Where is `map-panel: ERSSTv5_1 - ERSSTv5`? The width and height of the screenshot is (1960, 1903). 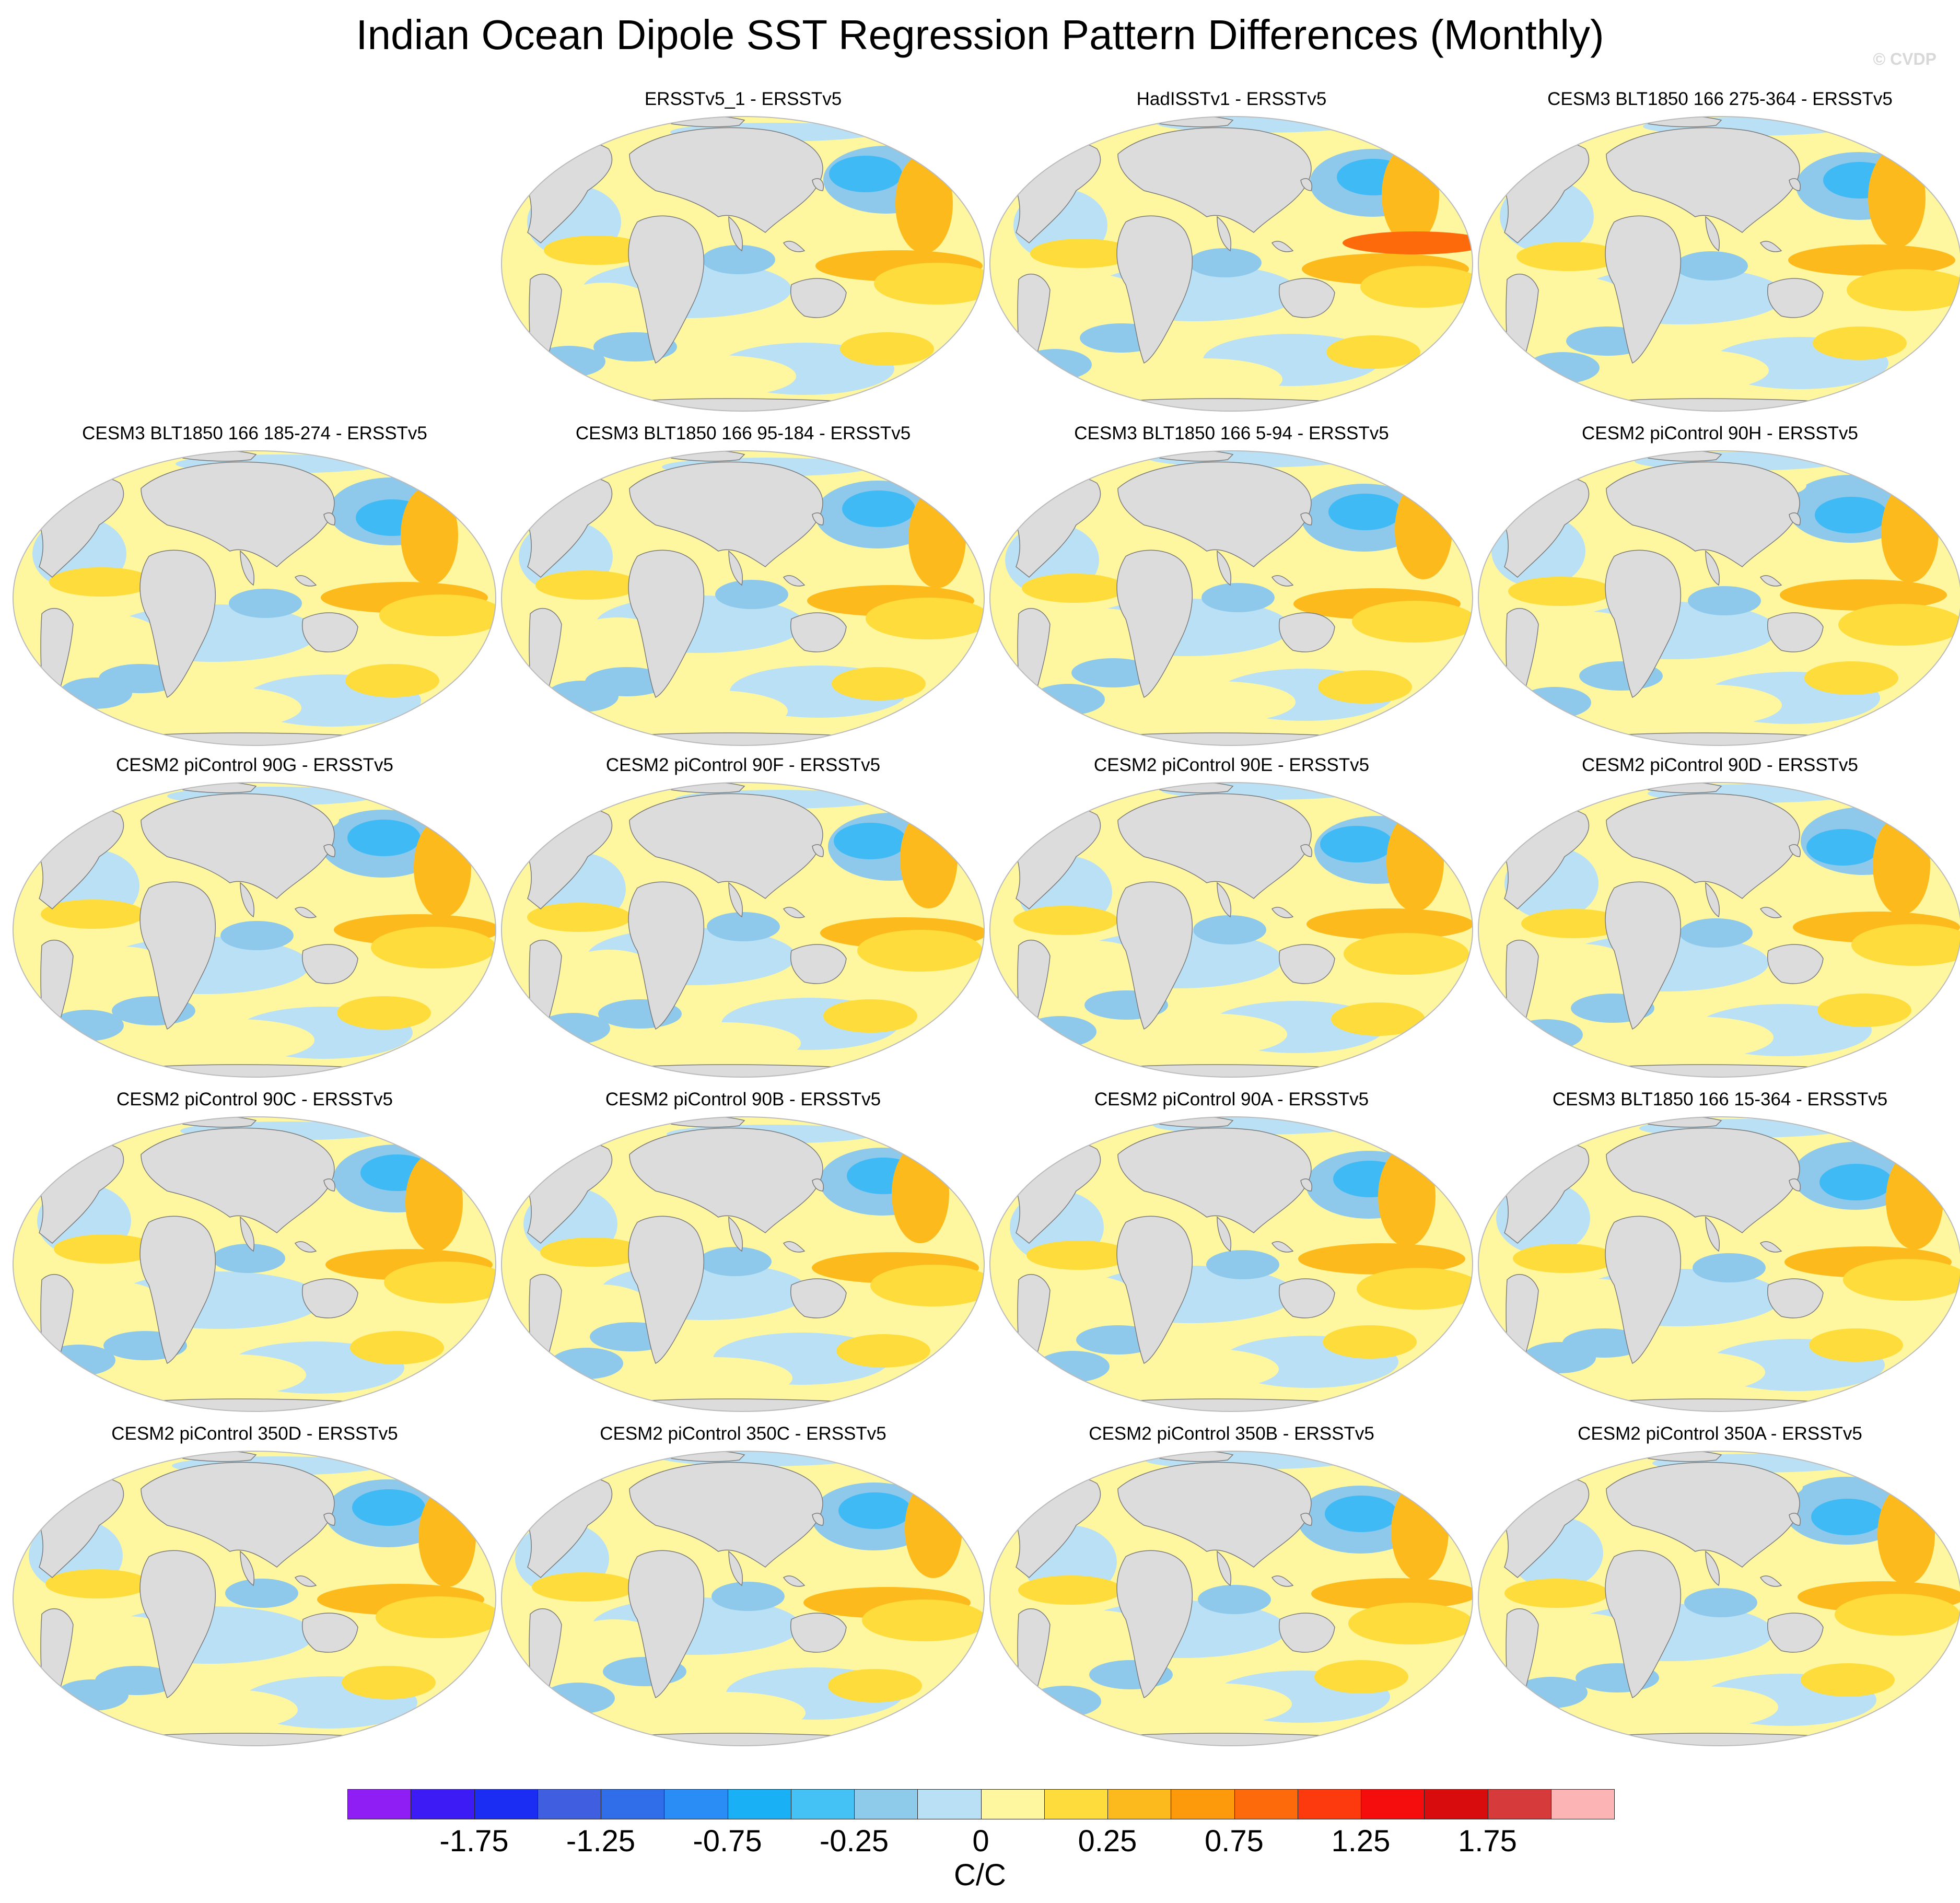 map-panel: ERSSTv5_1 - ERSSTv5 is located at coordinates (743, 251).